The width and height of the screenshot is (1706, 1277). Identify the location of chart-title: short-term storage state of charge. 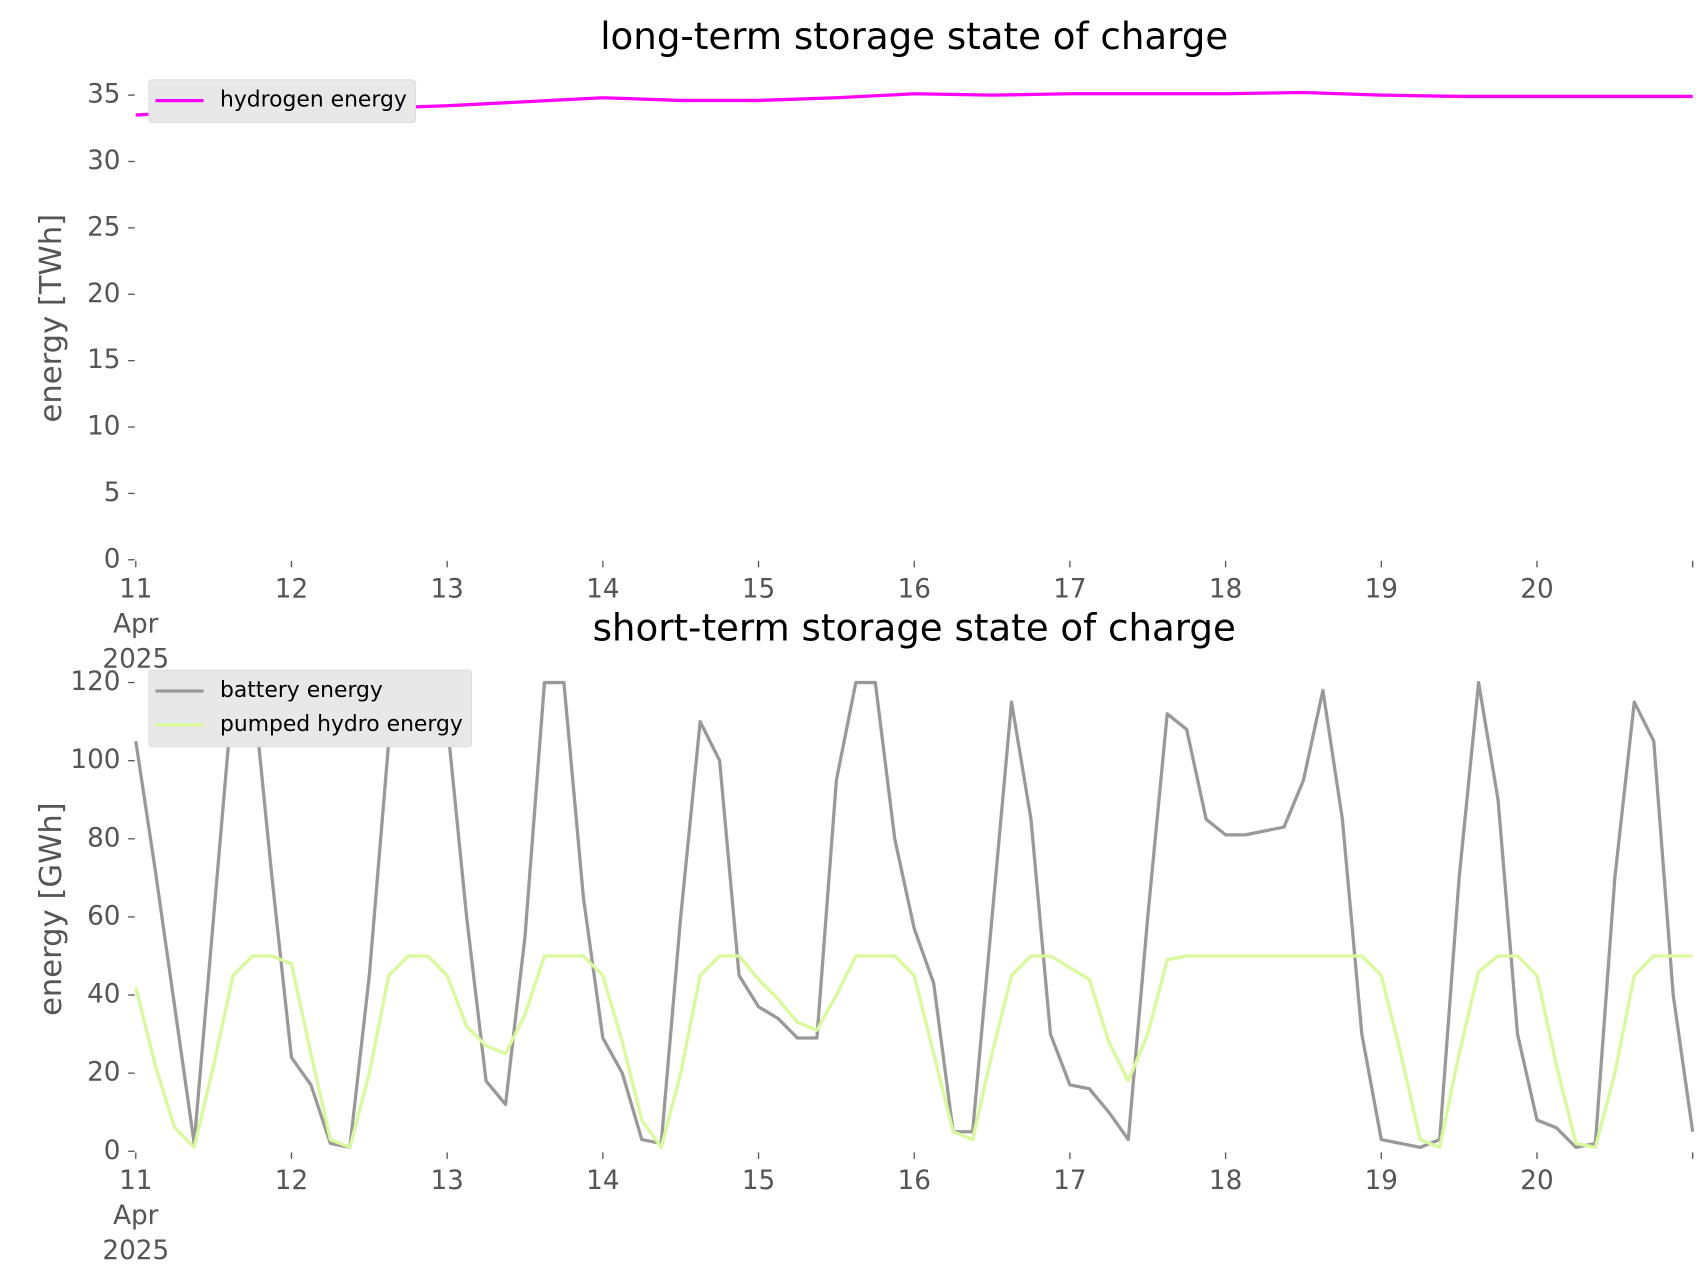
(914, 627).